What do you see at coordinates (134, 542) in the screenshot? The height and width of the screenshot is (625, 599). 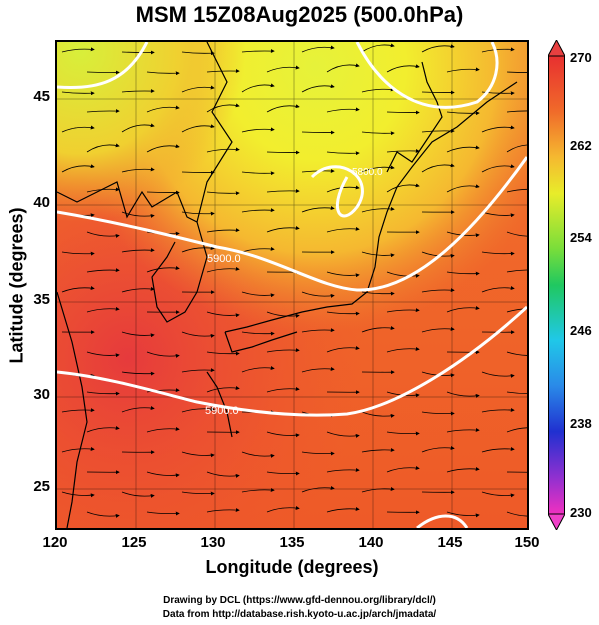 I see `x-tick: 125` at bounding box center [134, 542].